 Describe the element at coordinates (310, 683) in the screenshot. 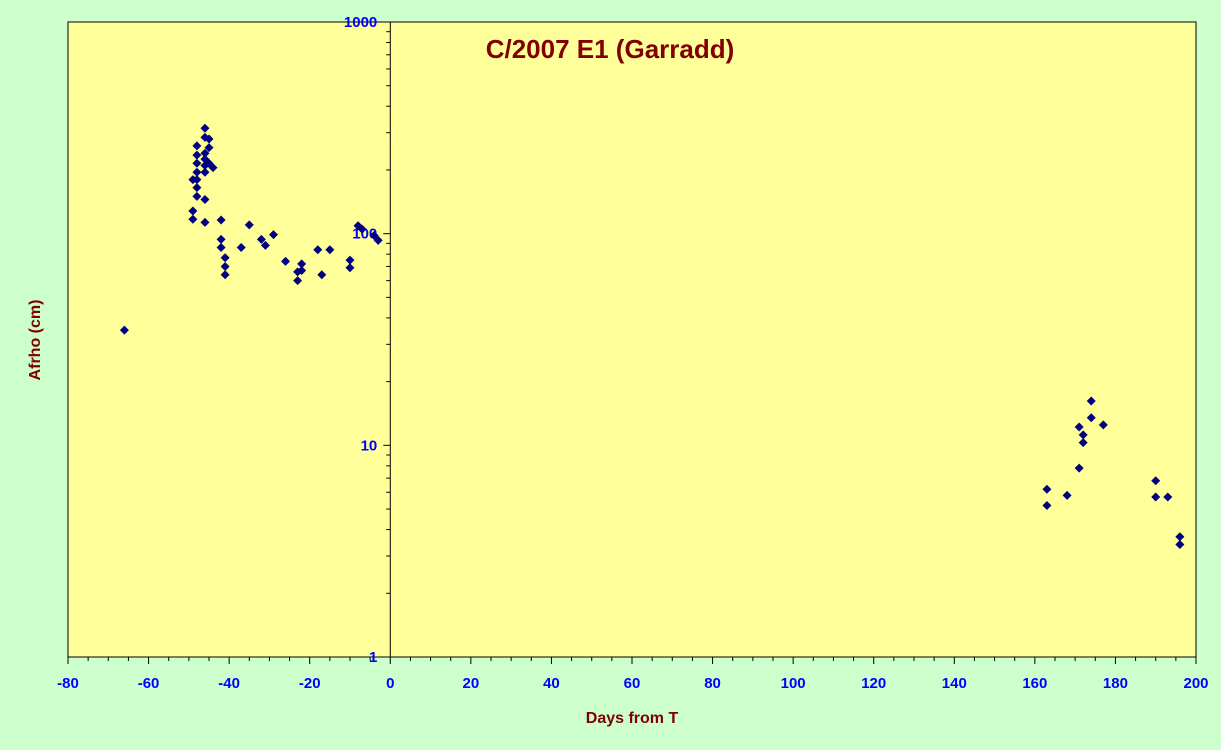

I see `x-tick-label: -20` at that location.